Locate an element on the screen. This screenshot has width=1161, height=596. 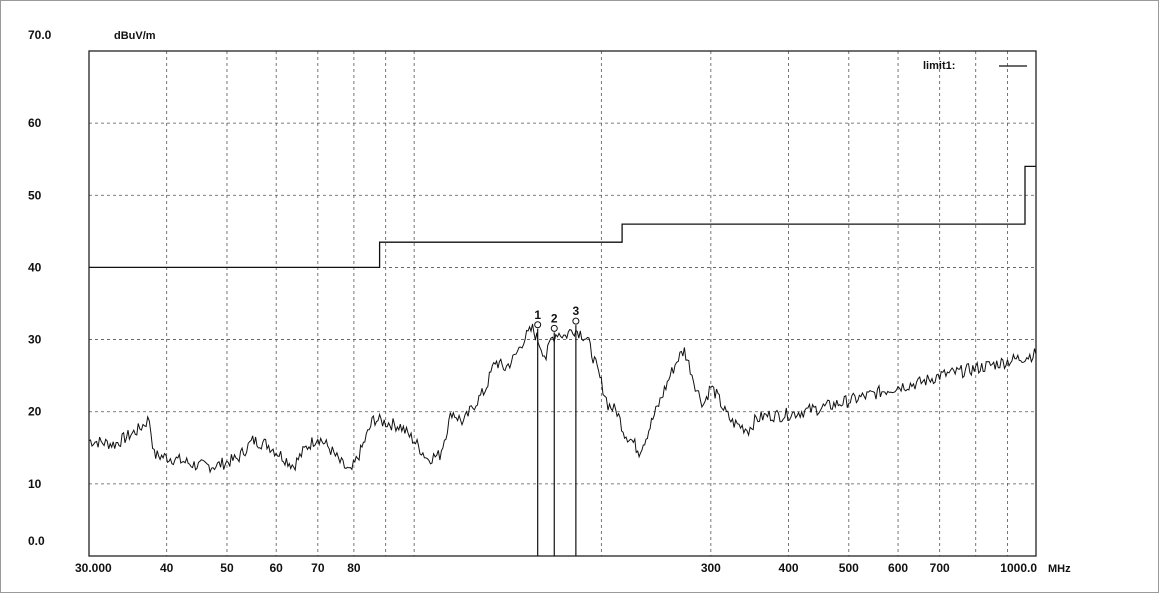
y-tick-label: 30 is located at coordinates (35, 340).